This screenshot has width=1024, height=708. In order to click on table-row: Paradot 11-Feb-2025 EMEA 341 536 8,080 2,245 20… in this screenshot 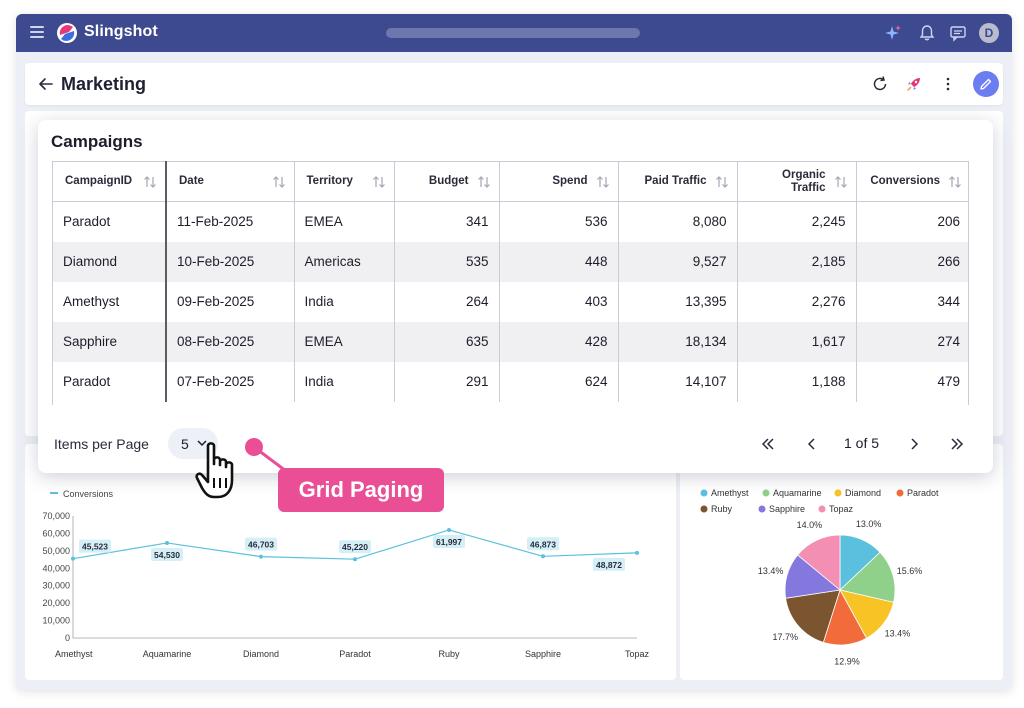, I will do `click(510, 221)`.